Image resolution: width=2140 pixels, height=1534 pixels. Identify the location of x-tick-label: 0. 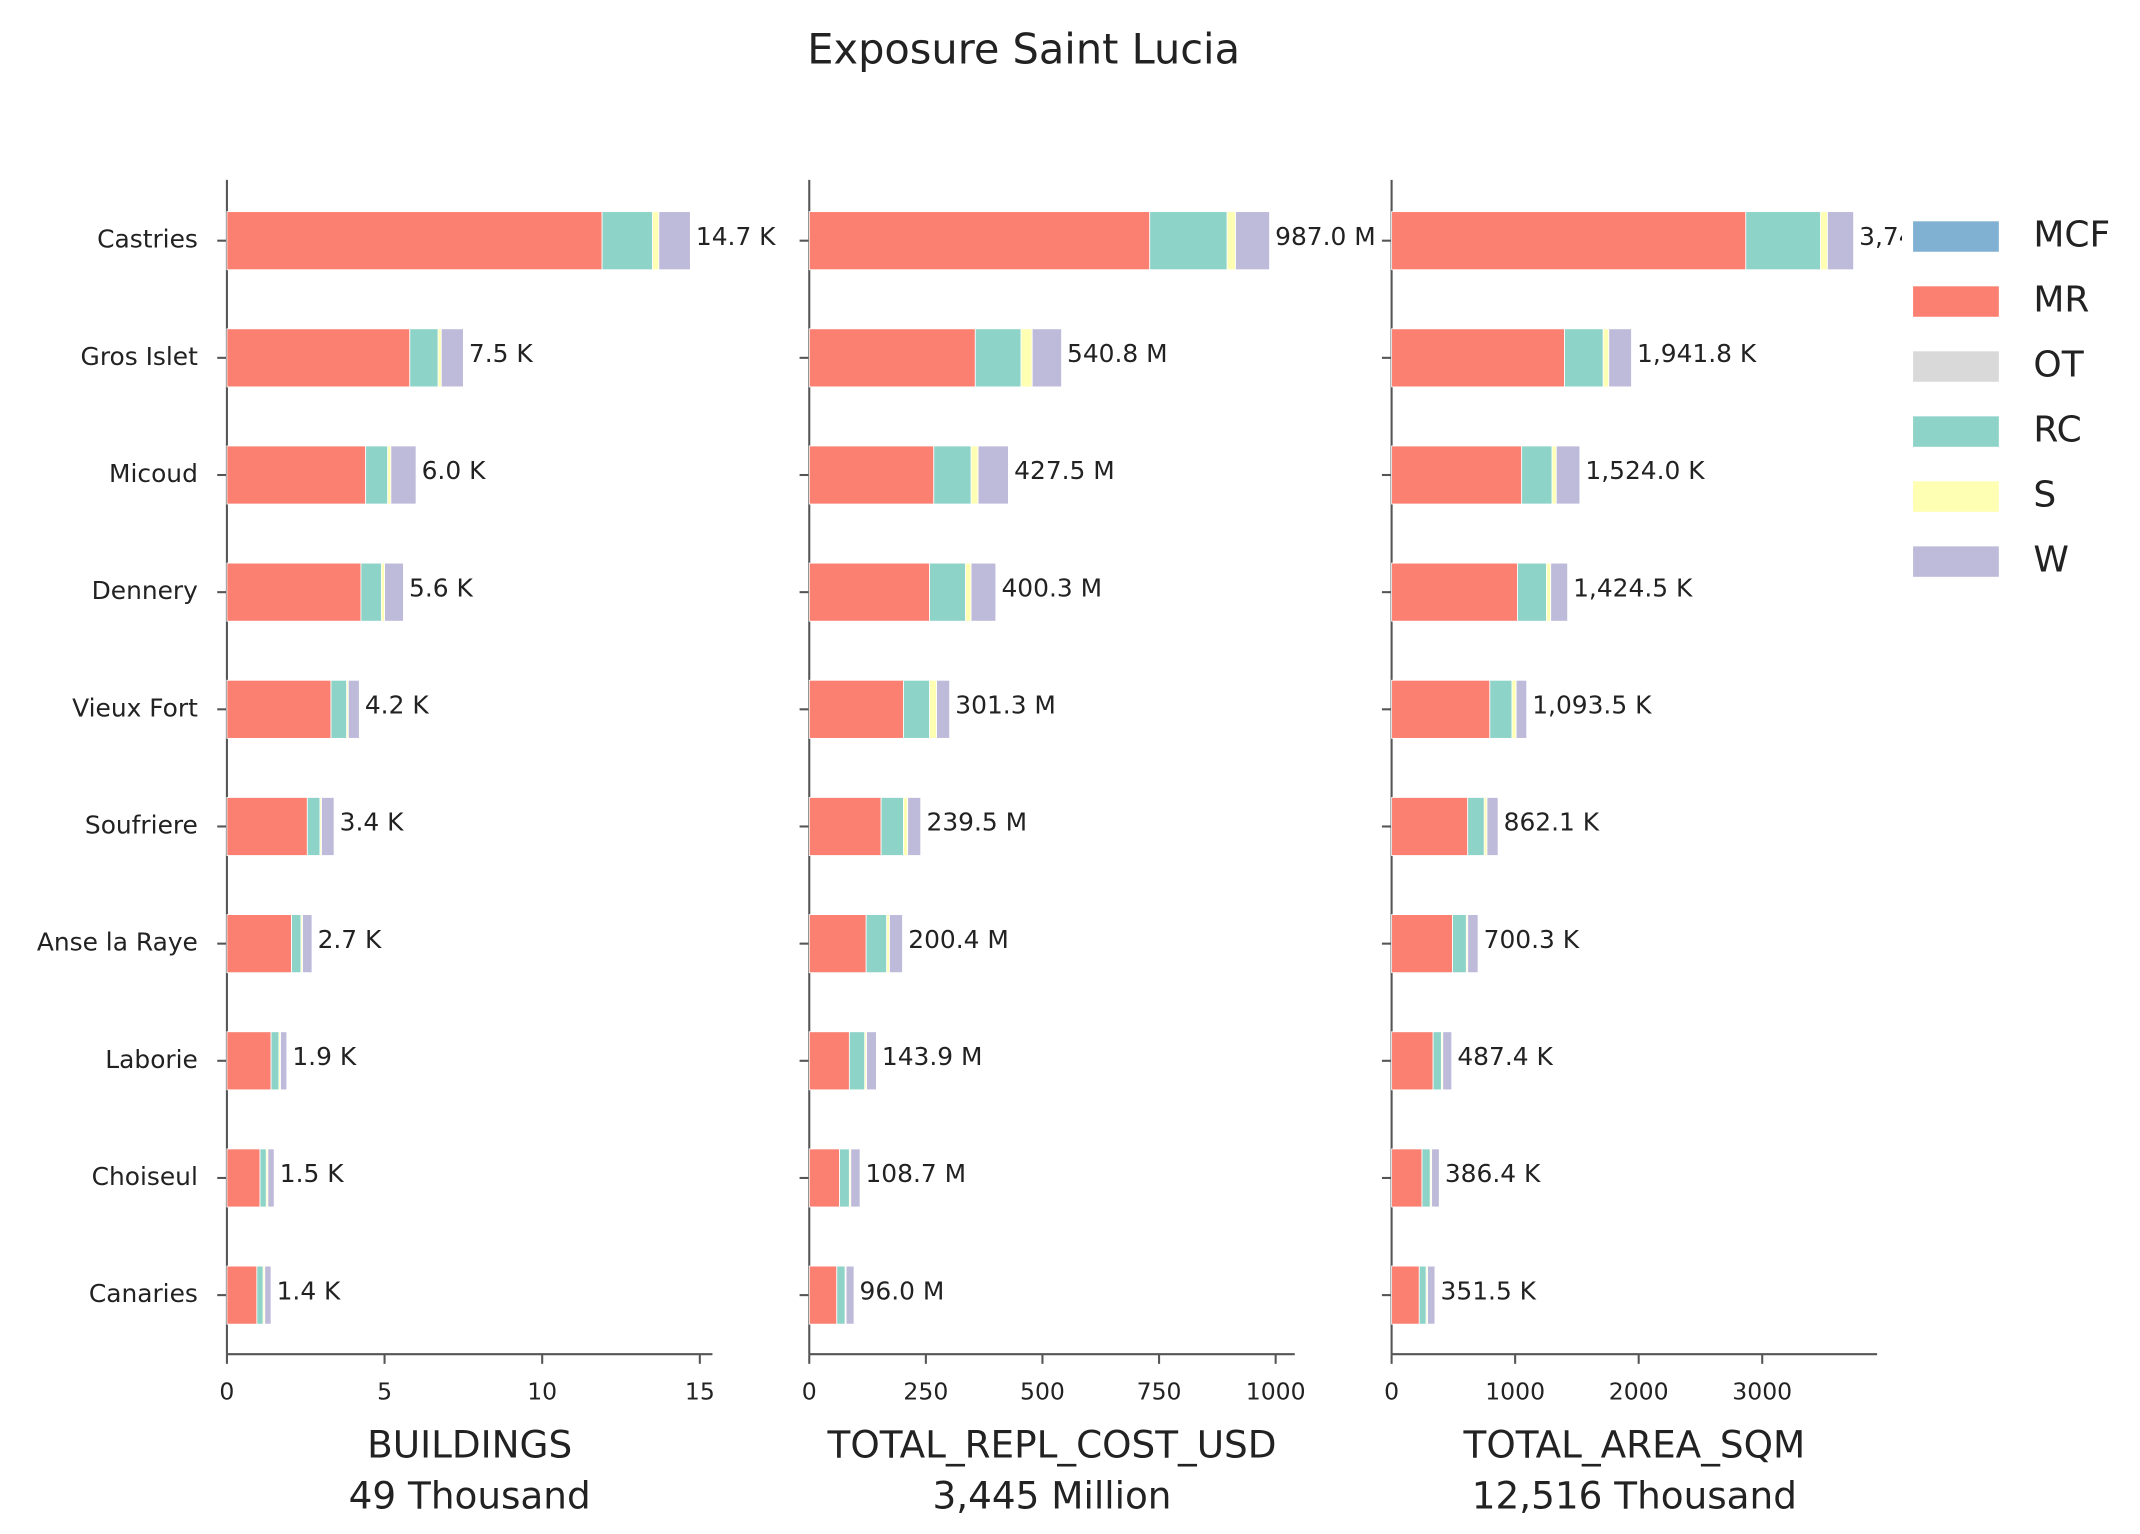
(809, 1391).